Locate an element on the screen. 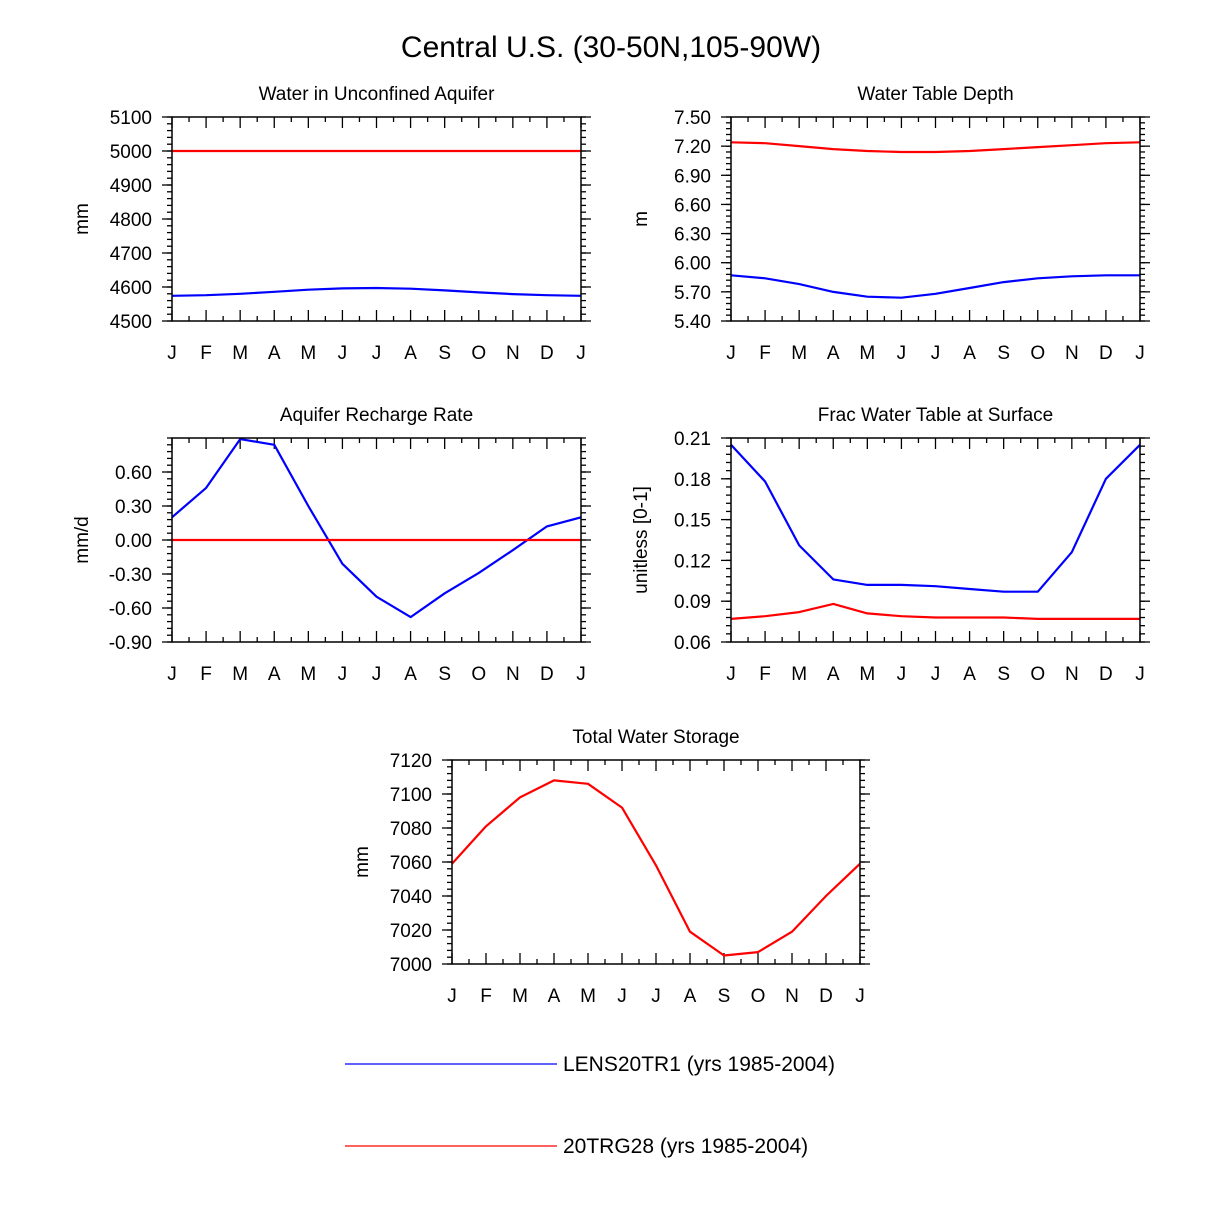 This screenshot has height=1222, width=1222. y-tick-label: 5100 is located at coordinates (131, 118).